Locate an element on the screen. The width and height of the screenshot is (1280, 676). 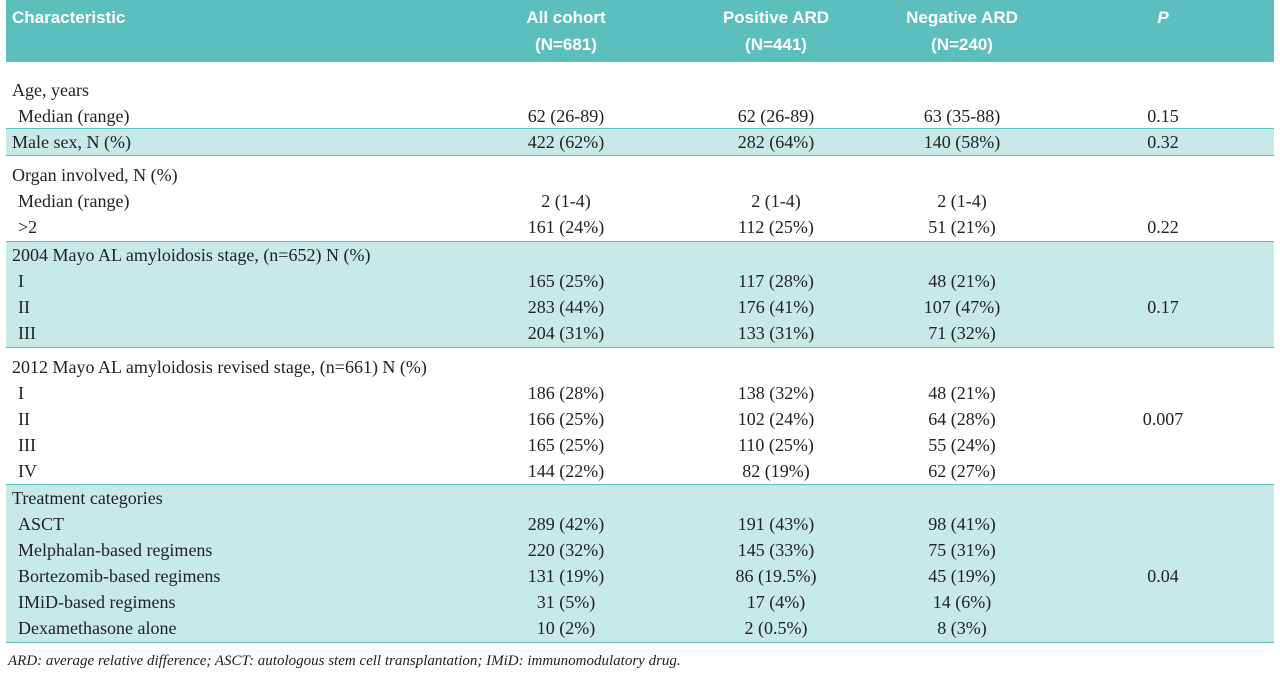
cell-value: 422 (62%) is located at coordinates (566, 142).